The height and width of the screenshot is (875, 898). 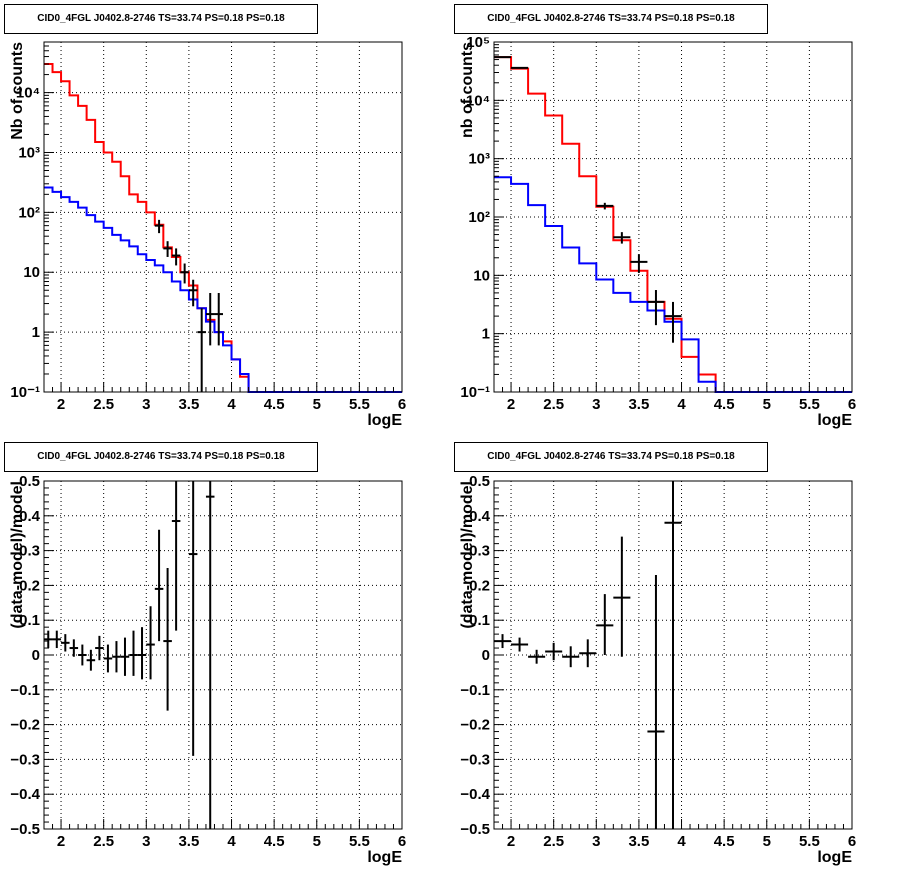 I want to click on panel-4-xtick-label: 6, so click(x=852, y=841).